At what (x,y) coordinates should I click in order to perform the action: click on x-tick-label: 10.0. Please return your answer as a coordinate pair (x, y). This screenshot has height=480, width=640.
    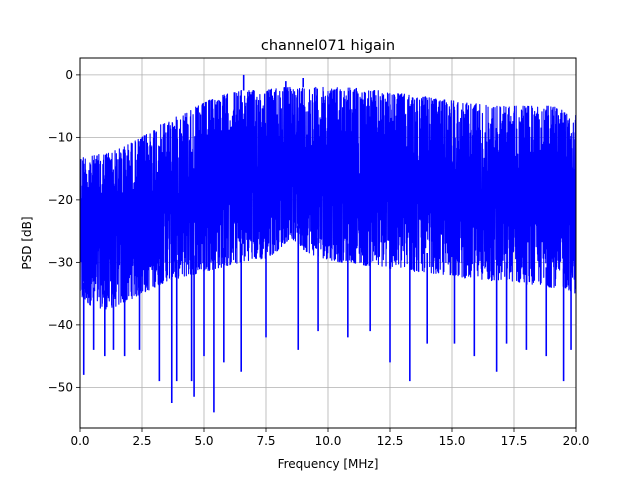
    Looking at the image, I should click on (328, 441).